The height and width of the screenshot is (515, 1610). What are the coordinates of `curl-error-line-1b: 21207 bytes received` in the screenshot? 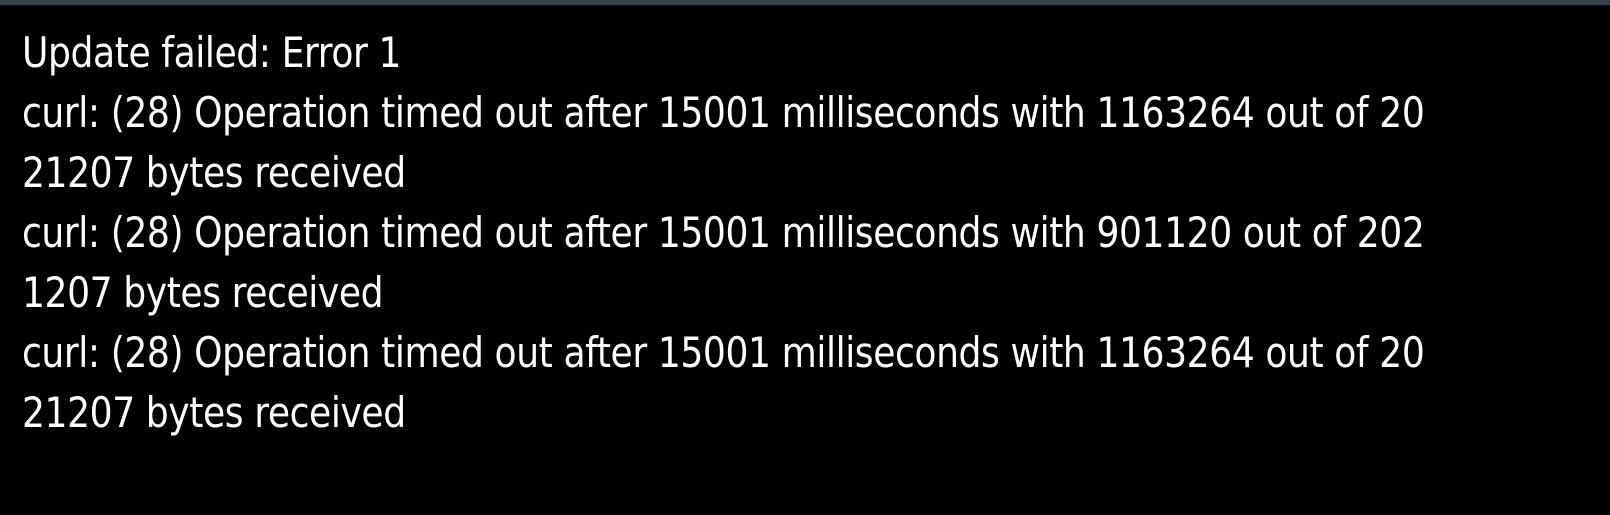 It's located at (214, 172).